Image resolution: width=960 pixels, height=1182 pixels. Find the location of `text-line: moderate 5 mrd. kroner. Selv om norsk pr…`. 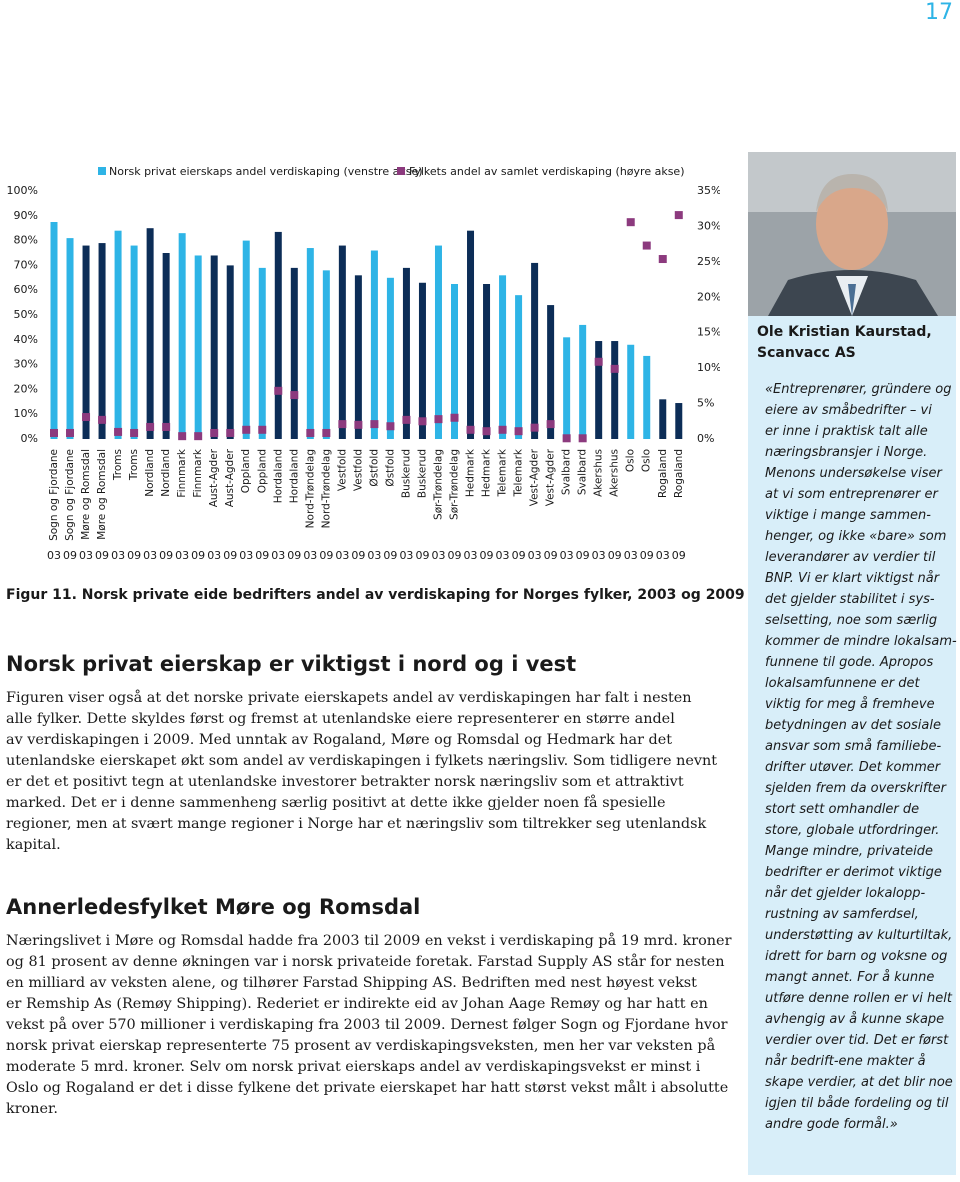

text-line: moderate 5 mrd. kroner. Selv om norsk pr… is located at coordinates (353, 1067).